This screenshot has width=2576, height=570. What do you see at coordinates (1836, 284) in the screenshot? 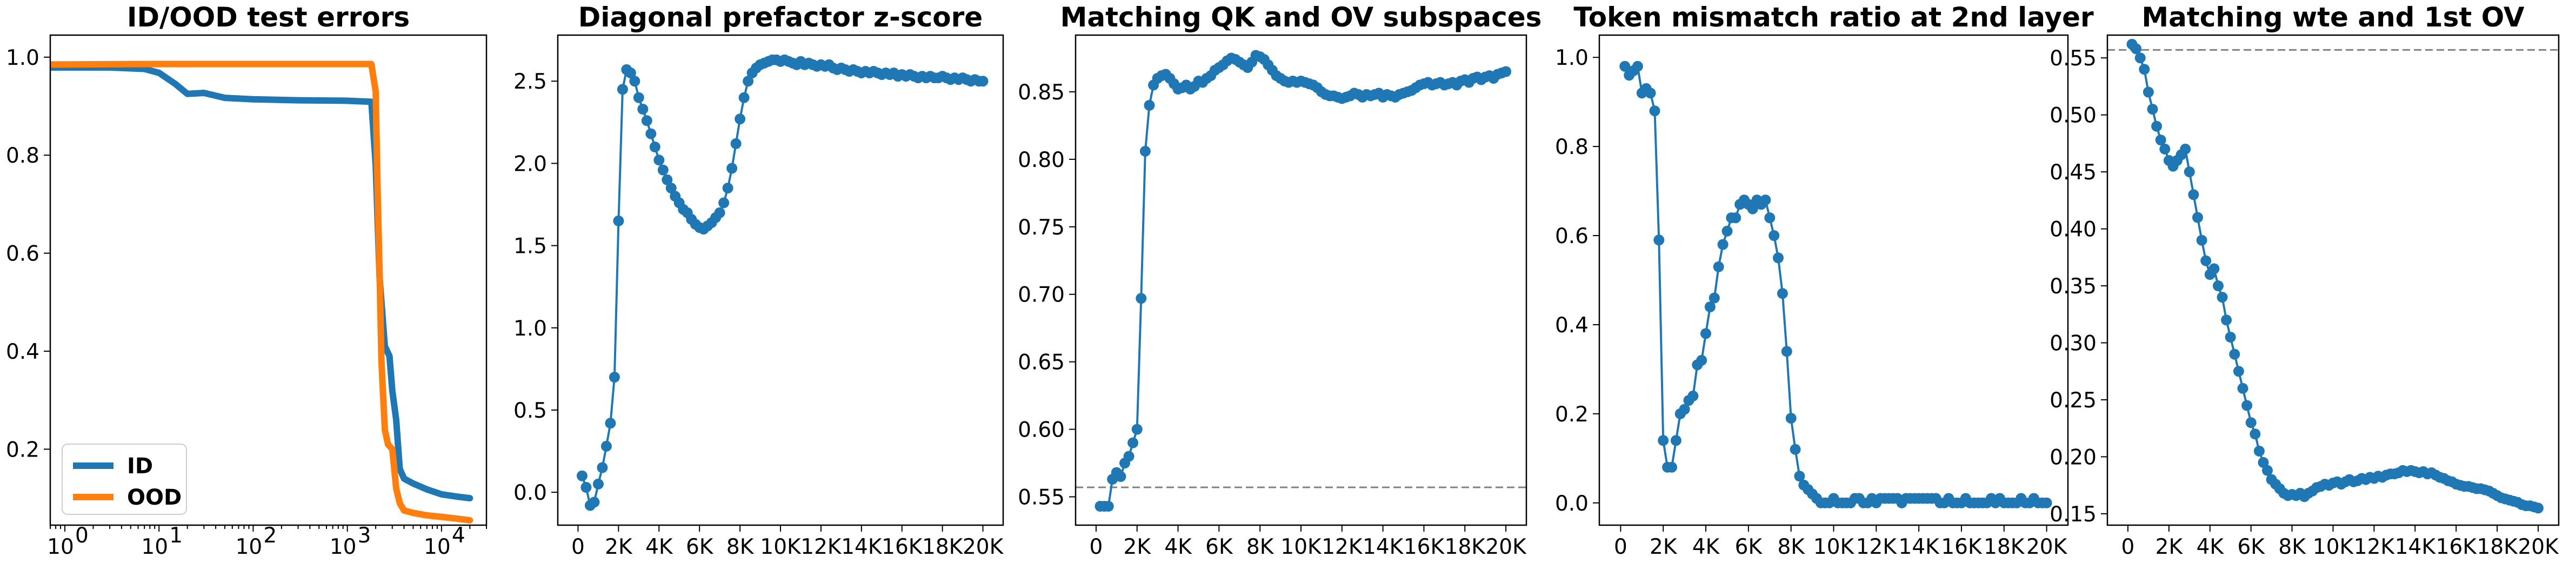
I see `series-line` at bounding box center [1836, 284].